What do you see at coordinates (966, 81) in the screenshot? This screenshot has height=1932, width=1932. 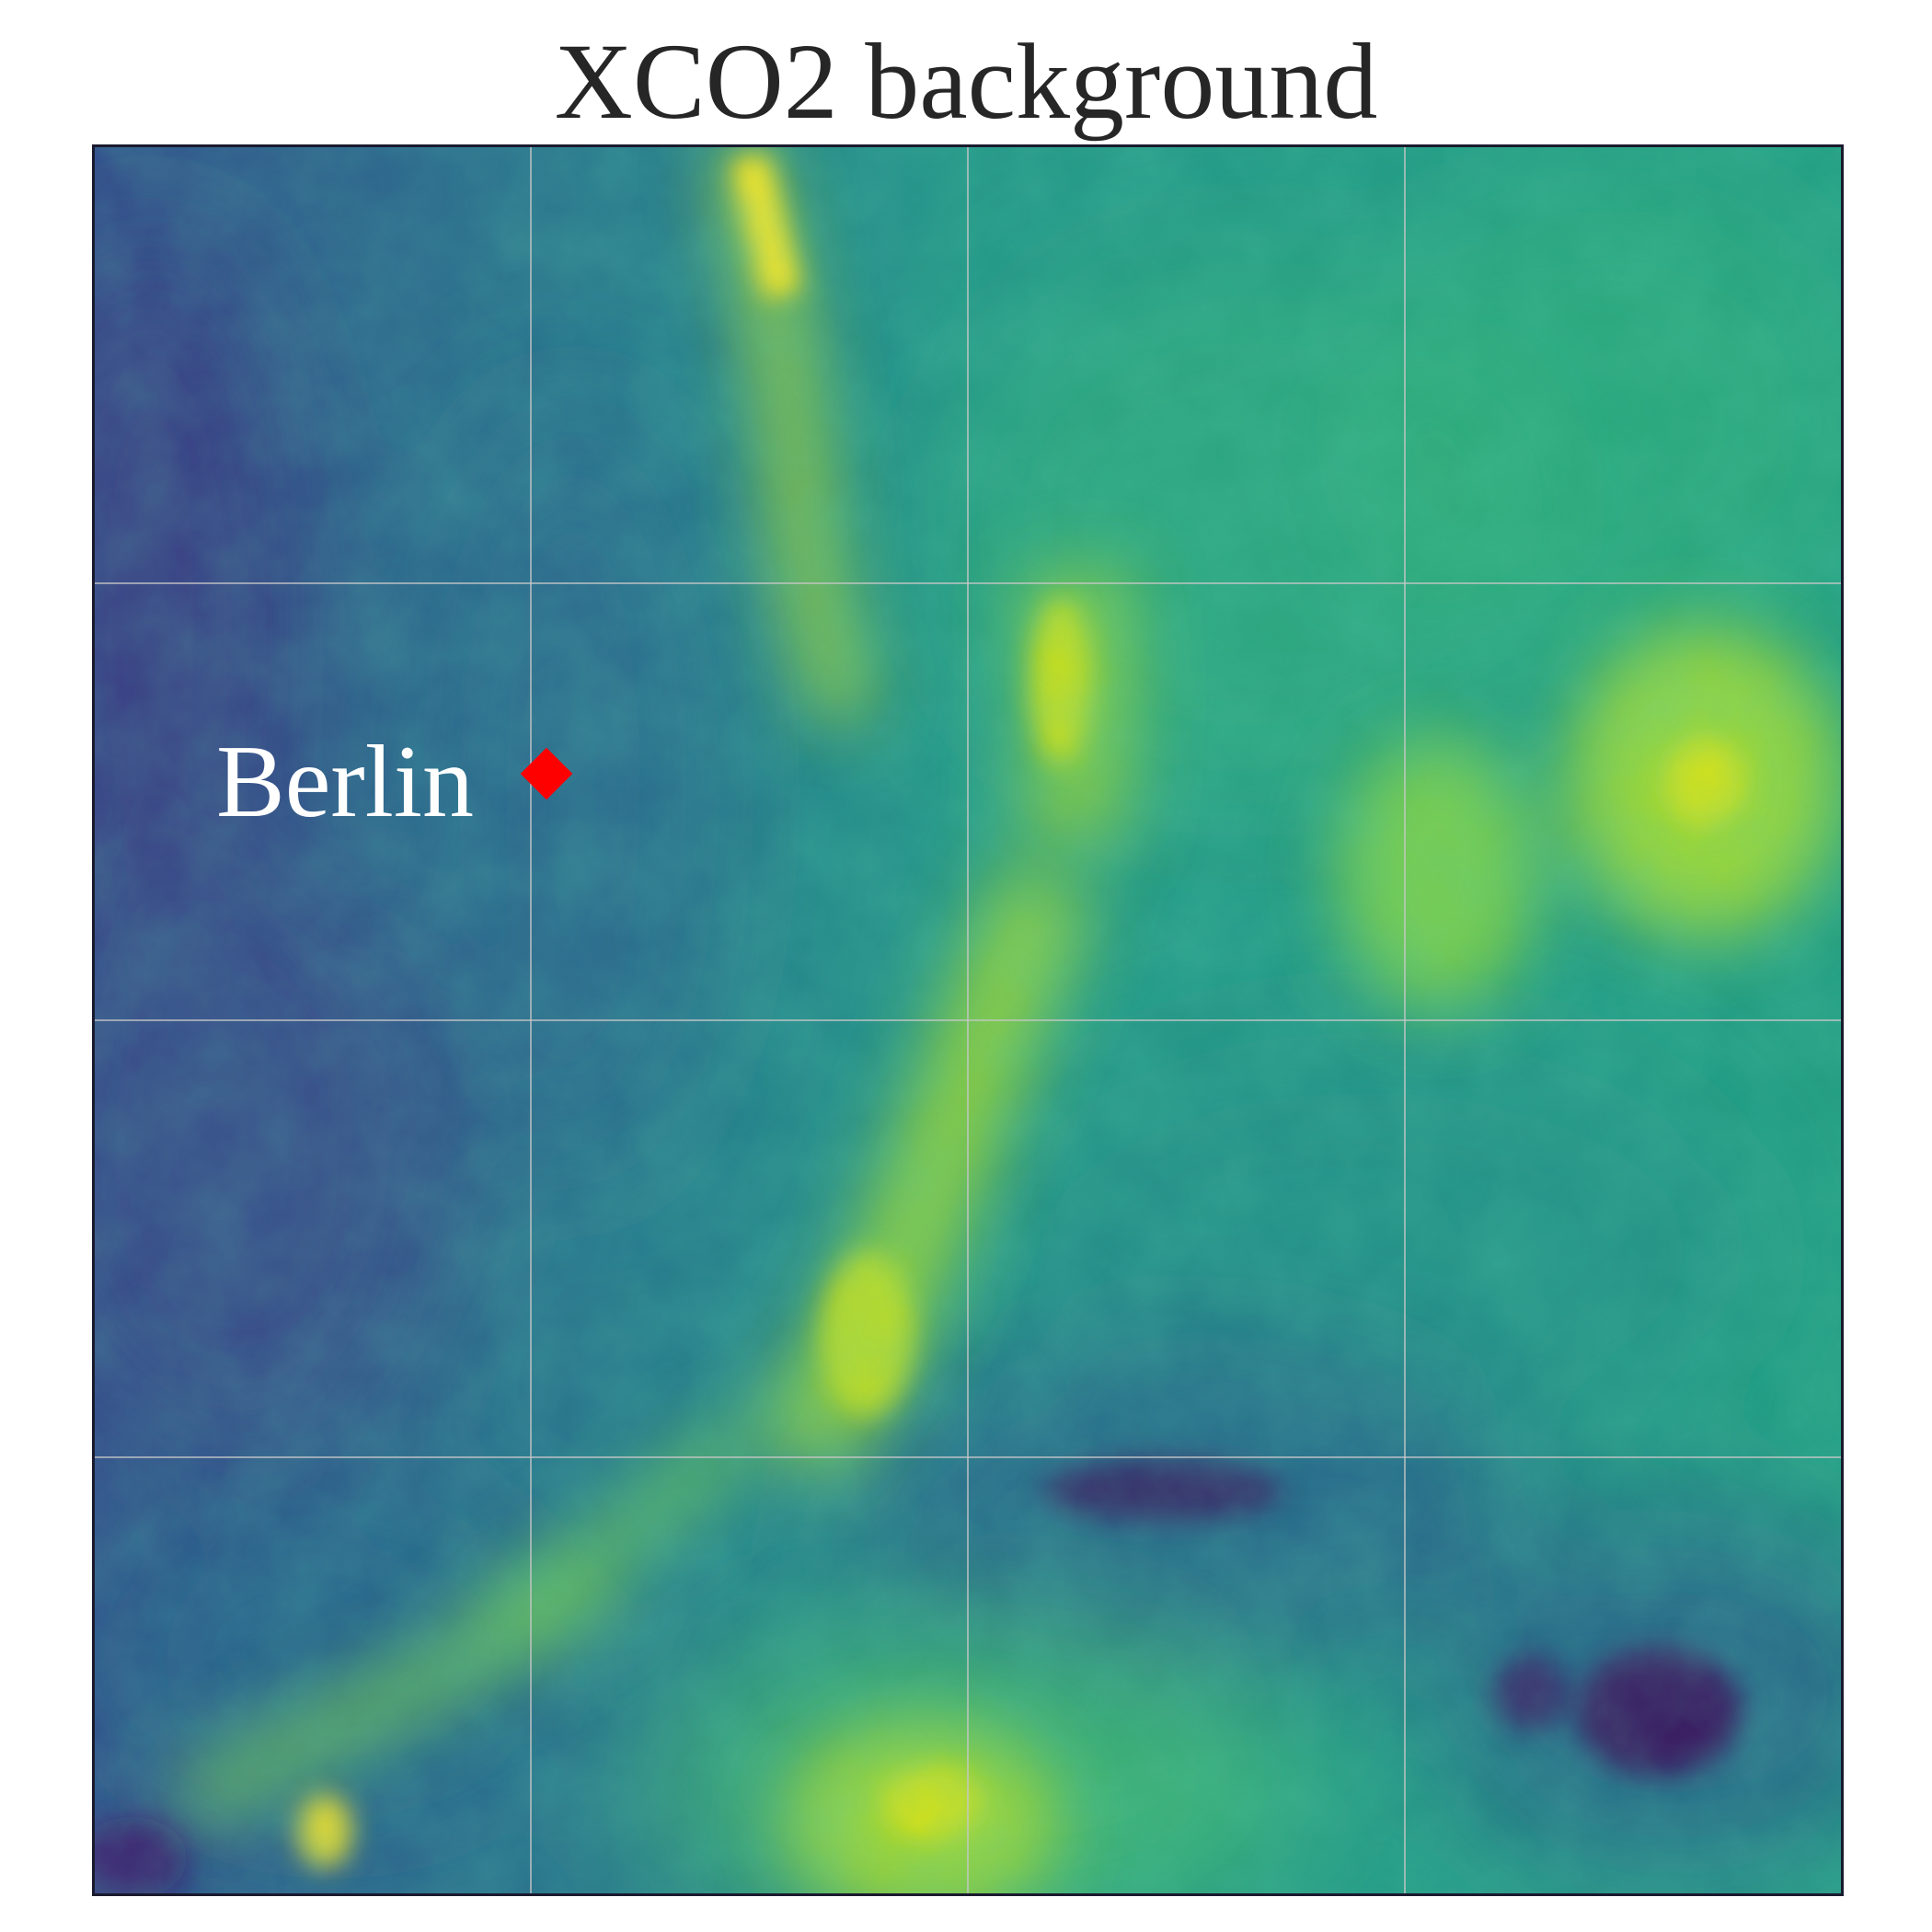 I see `map-title: XCO2 background` at bounding box center [966, 81].